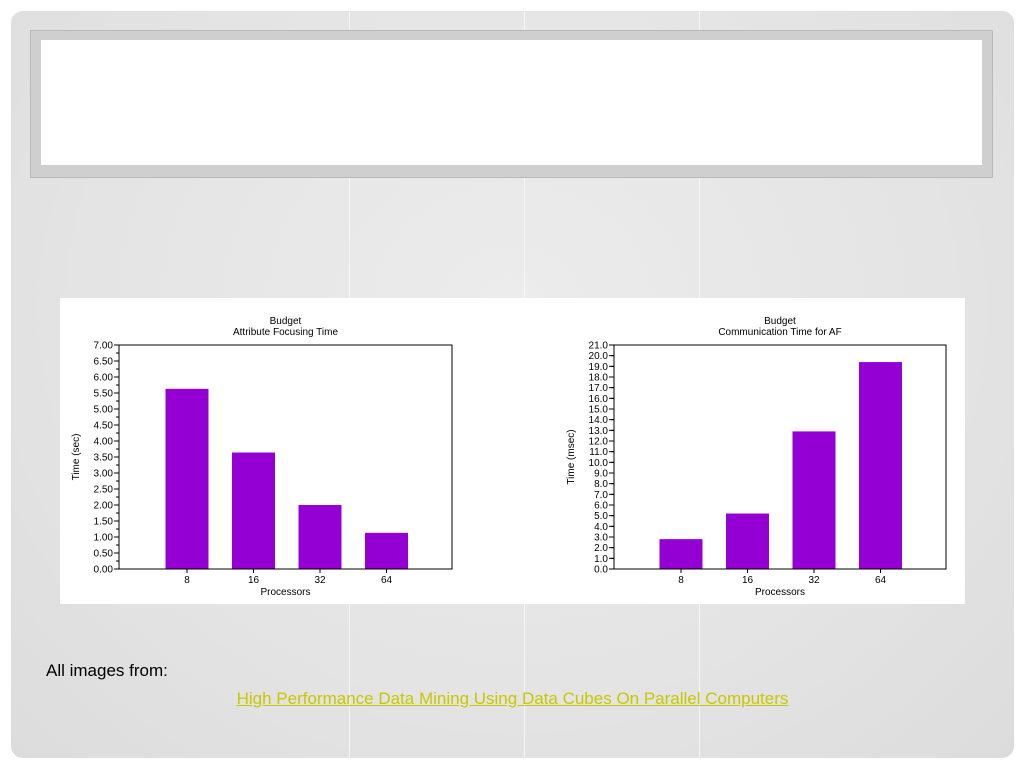 The image size is (1024, 768). I want to click on y-tick-label: 13.0, so click(599, 431).